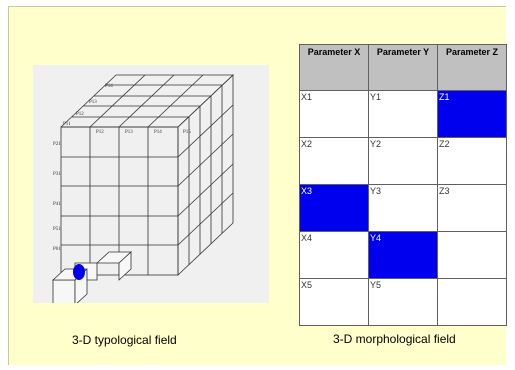  What do you see at coordinates (205, 175) in the screenshot?
I see `cube-right-face` at bounding box center [205, 175].